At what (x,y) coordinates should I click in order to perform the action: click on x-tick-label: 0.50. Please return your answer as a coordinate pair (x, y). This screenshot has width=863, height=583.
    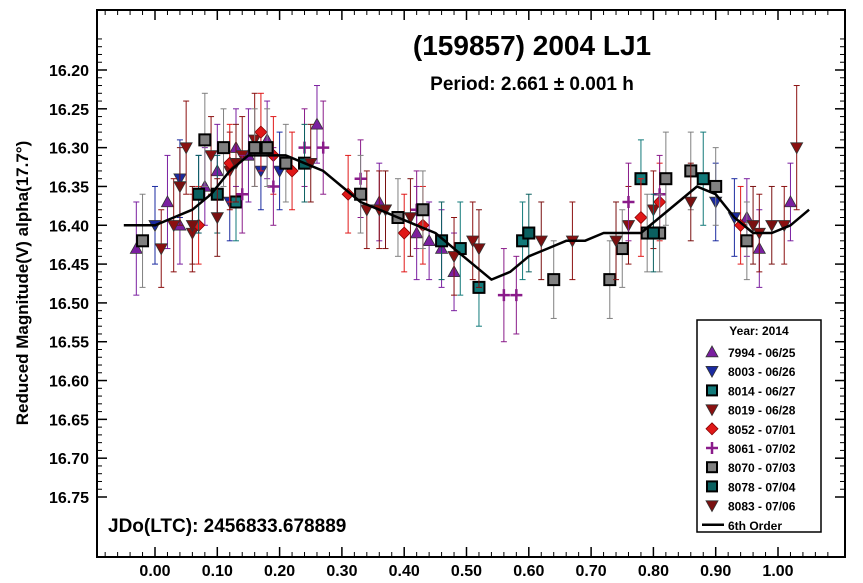
    Looking at the image, I should click on (466, 571).